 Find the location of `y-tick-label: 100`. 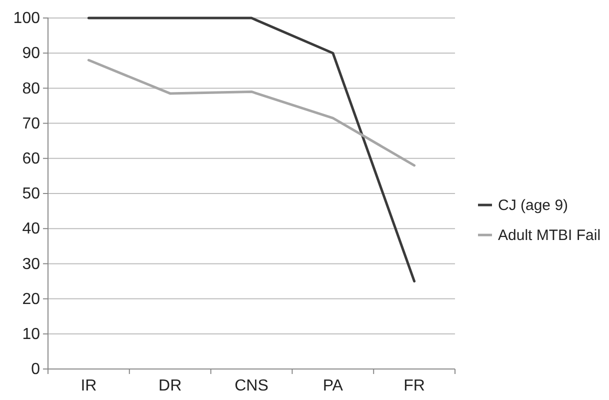

y-tick-label: 100 is located at coordinates (26, 19).